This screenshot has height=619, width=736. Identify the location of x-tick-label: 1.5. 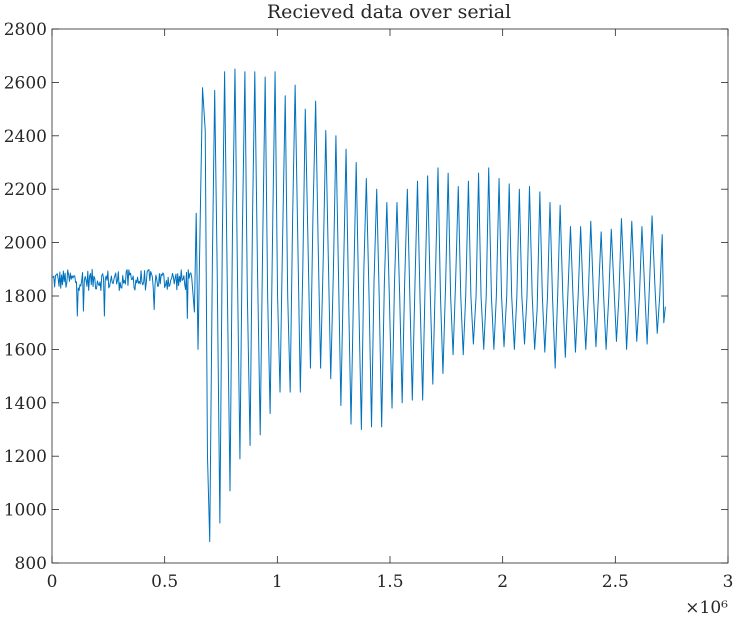
(389, 582).